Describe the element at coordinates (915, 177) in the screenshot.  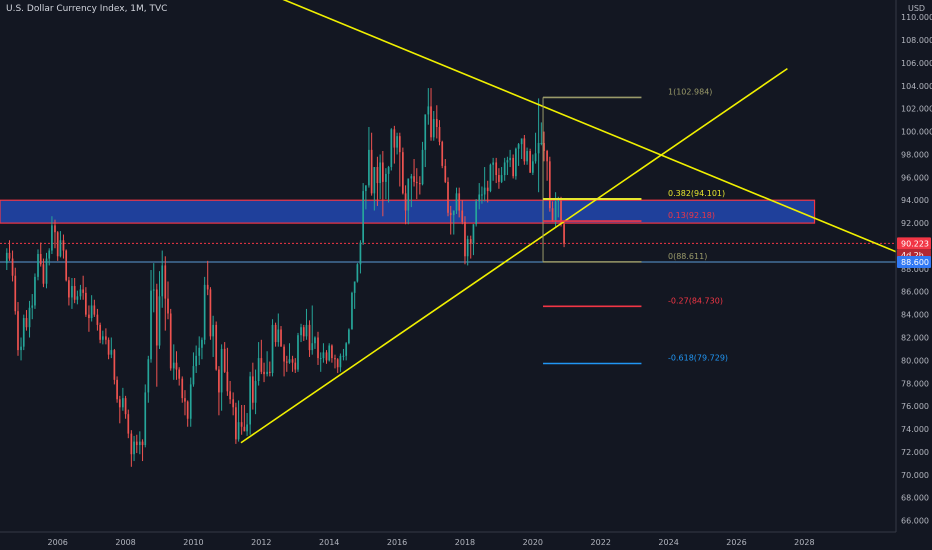
I see `y-tick-label: 96.000` at that location.